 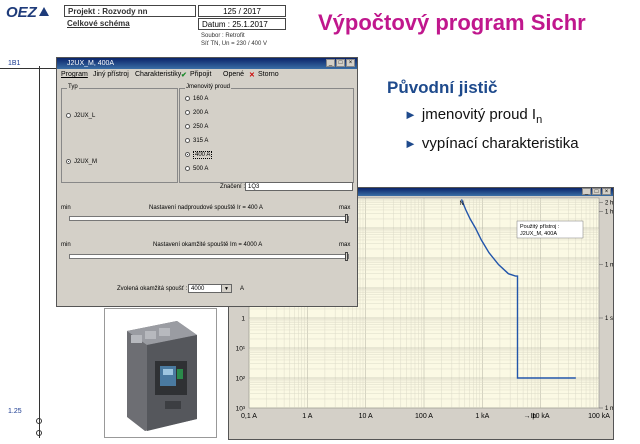 I want to click on bullet-2: ► vypínací charakteristika, so click(x=491, y=143).